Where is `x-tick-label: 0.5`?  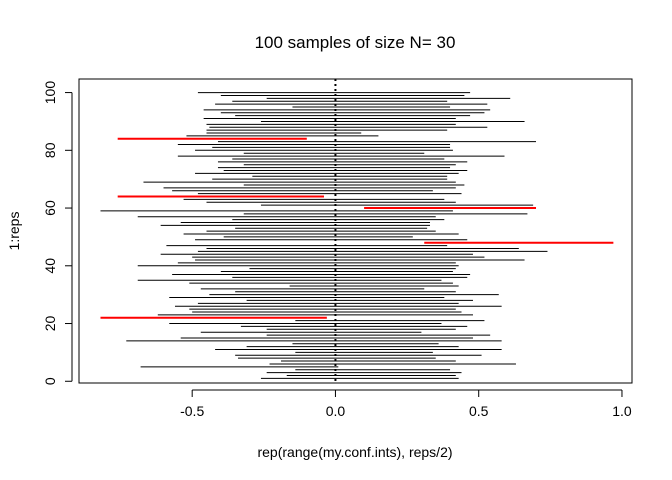
x-tick-label: 0.5 is located at coordinates (479, 411).